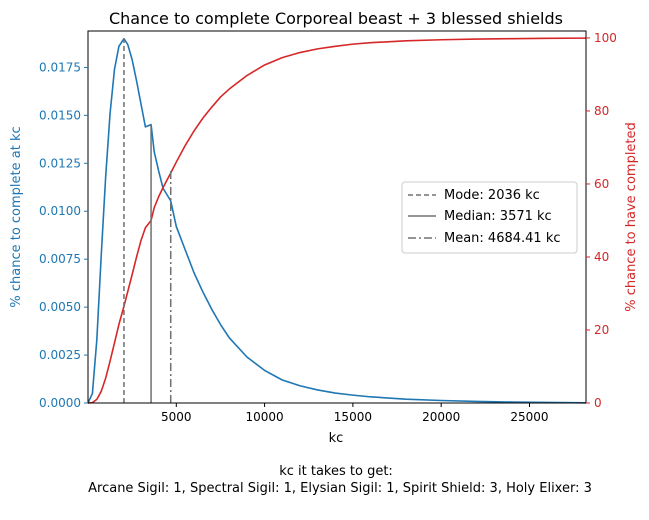 The height and width of the screenshot is (520, 649). I want to click on reference-lines, so click(147, 220).